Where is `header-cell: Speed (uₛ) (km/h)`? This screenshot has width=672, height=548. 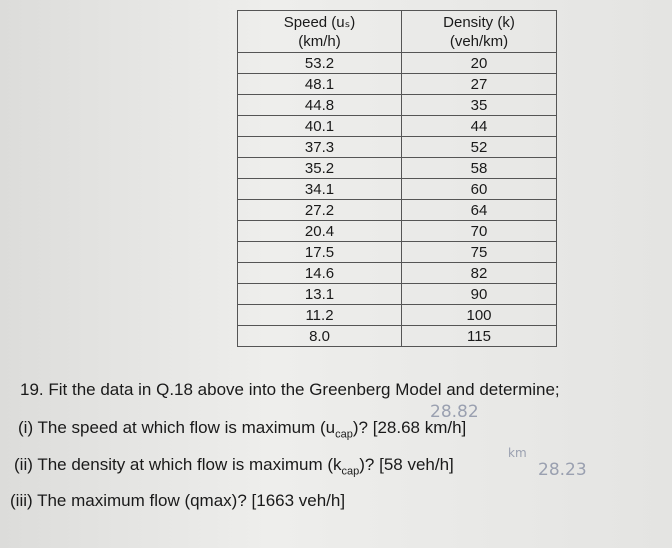 header-cell: Speed (uₛ) (km/h) is located at coordinates (319, 31).